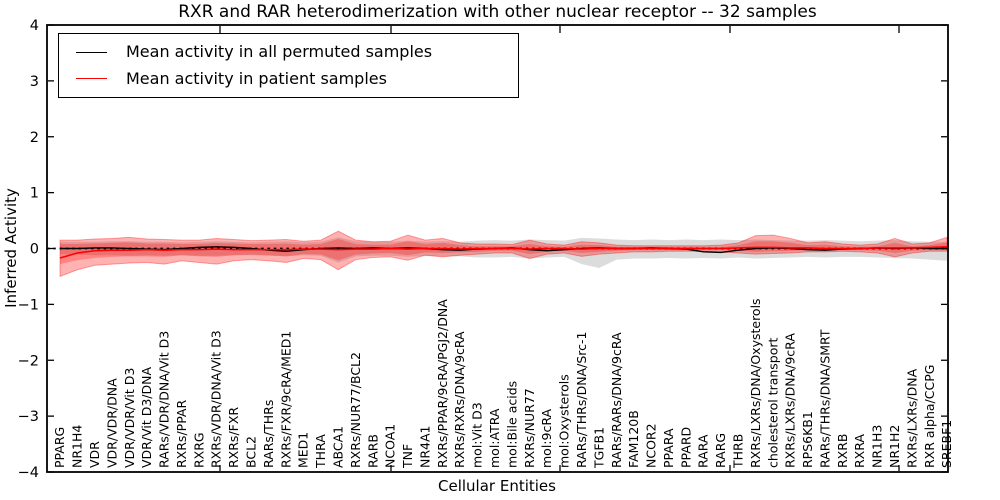 The image size is (1000, 500). What do you see at coordinates (11, 248) in the screenshot?
I see `y-axis-label: Inferred Activity` at bounding box center [11, 248].